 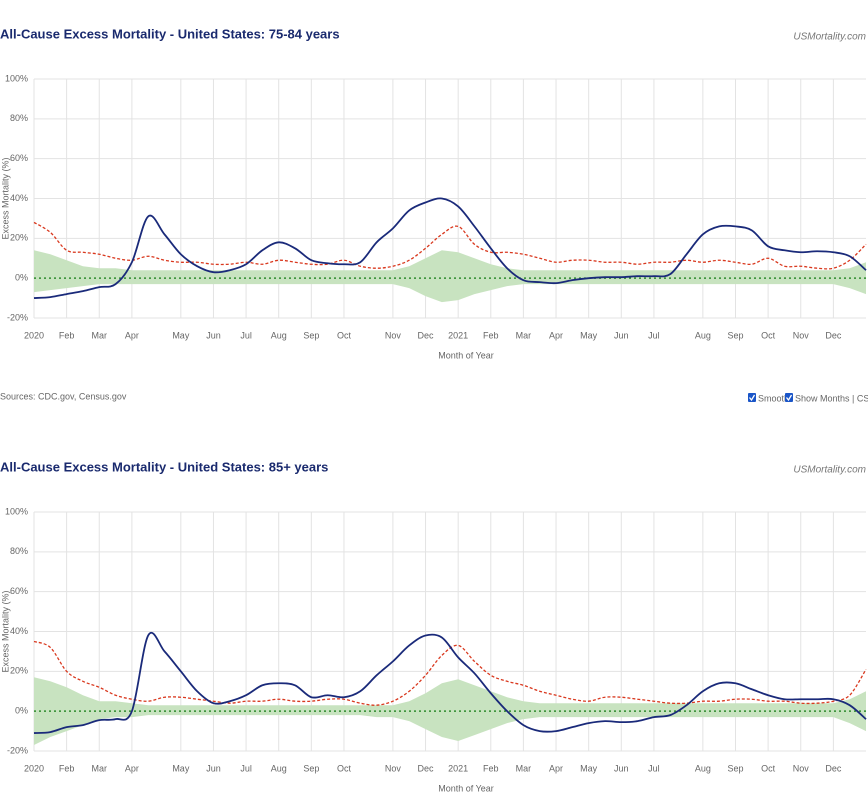 I want to click on control-label: Show Months | CSV | ▲, so click(x=831, y=398).